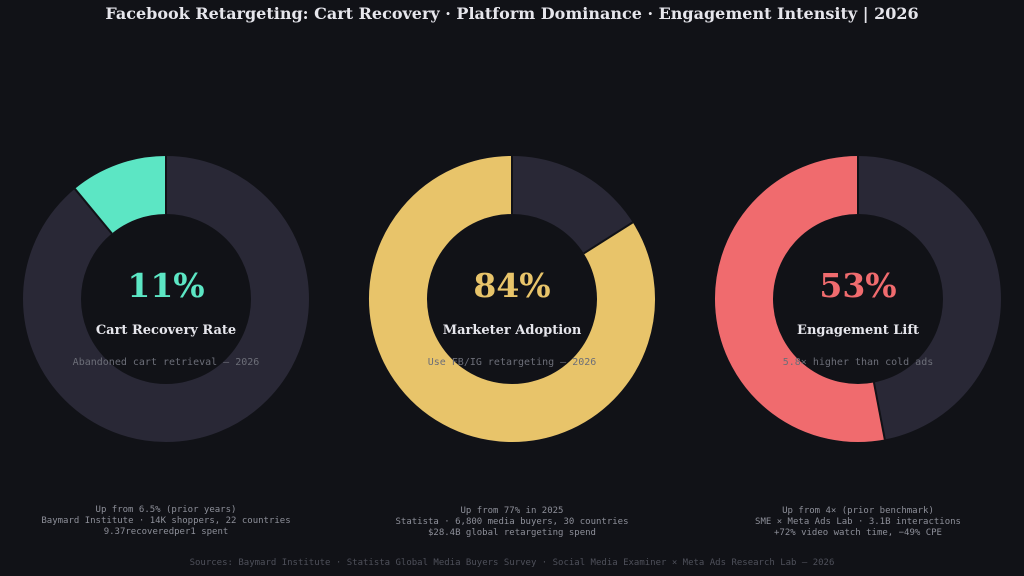 The height and width of the screenshot is (576, 1024). Describe the element at coordinates (858, 330) in the screenshot. I see `donut-name-engagement-lift: Engagement Lift` at that location.